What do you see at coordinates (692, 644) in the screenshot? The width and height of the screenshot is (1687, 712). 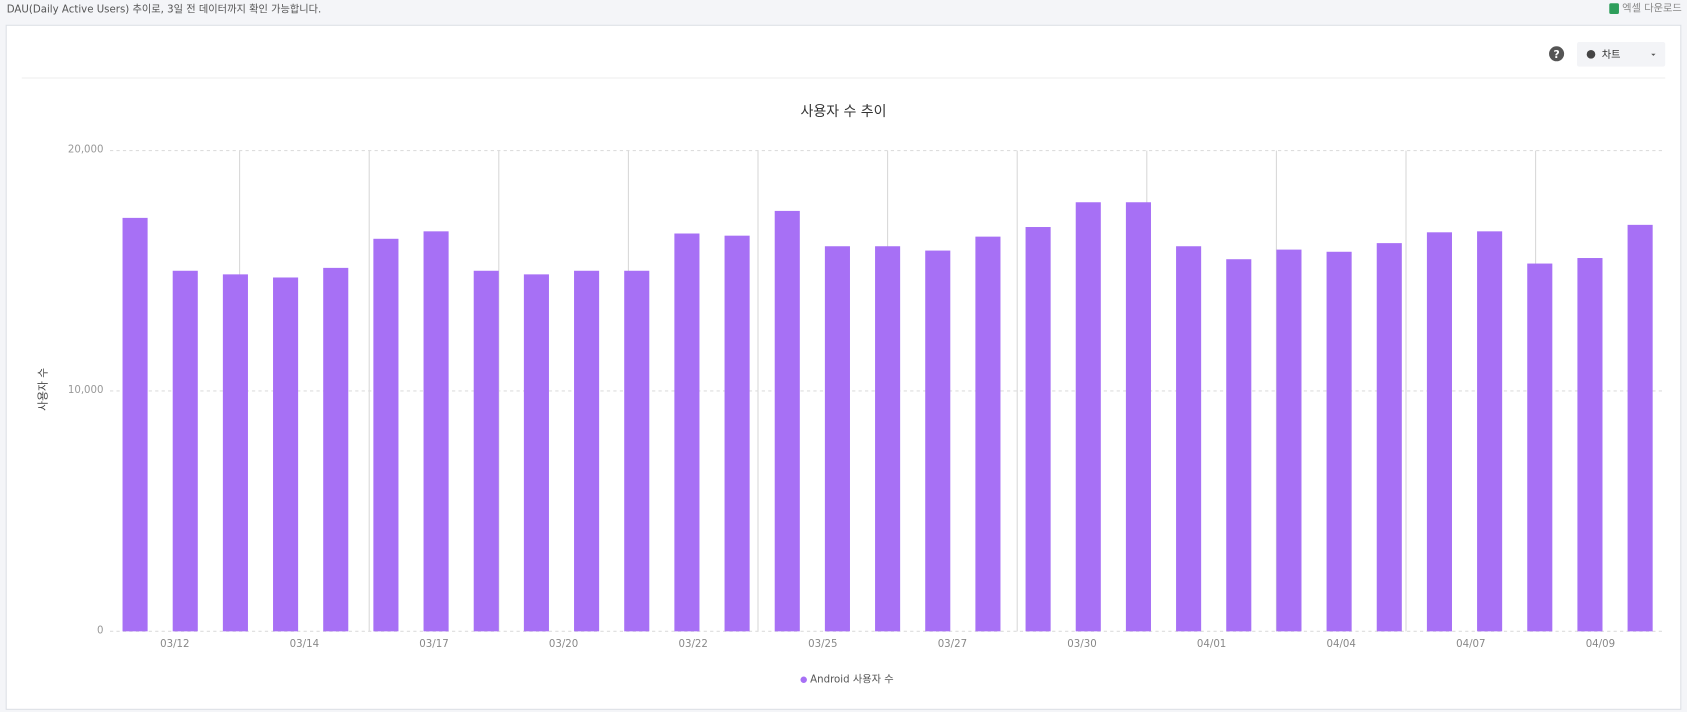 I see `x-tick-label: 03/22` at bounding box center [692, 644].